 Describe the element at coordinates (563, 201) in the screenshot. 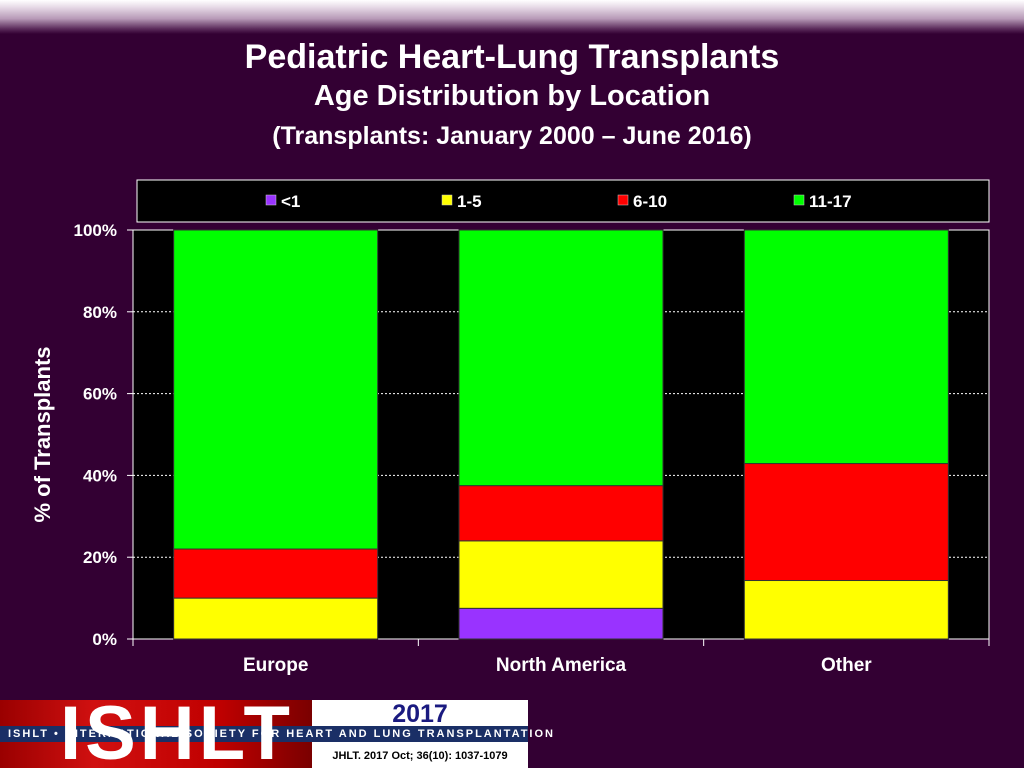

I see `legend-box` at that location.